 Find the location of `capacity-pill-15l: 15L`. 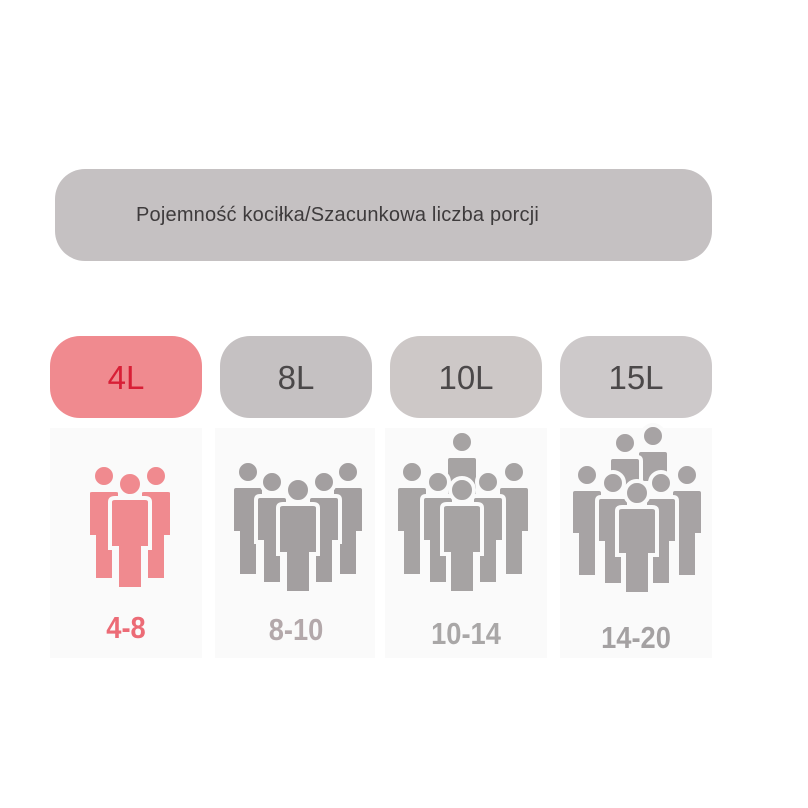

capacity-pill-15l: 15L is located at coordinates (636, 377).